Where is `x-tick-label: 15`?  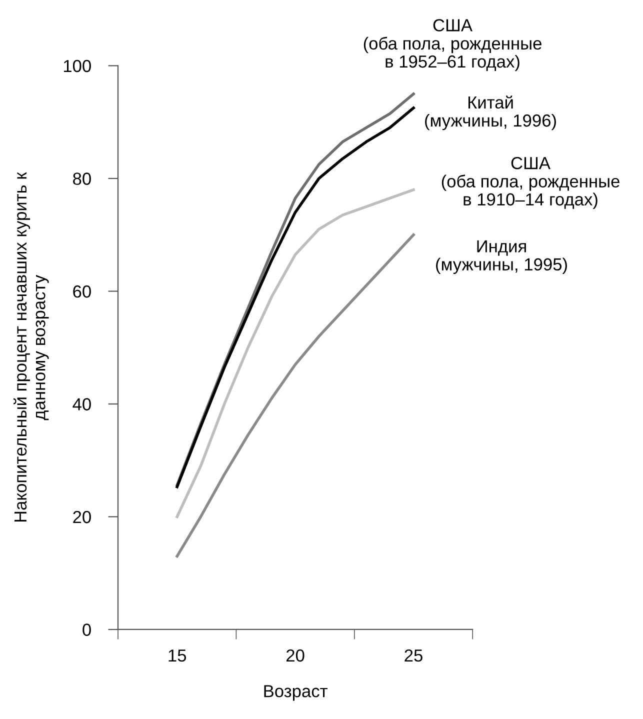 x-tick-label: 15 is located at coordinates (177, 656).